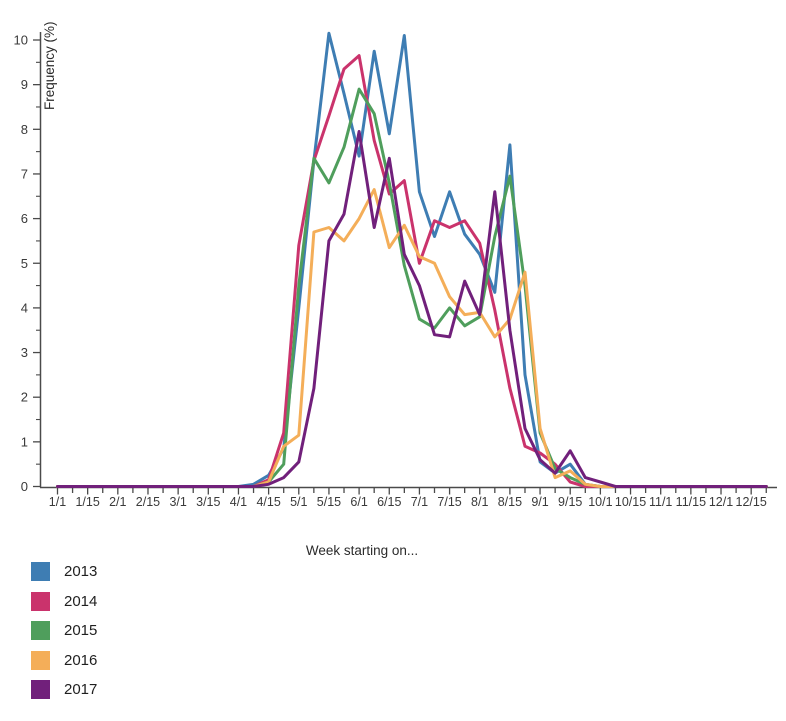  I want to click on x-tick-label: 5/1, so click(298, 502).